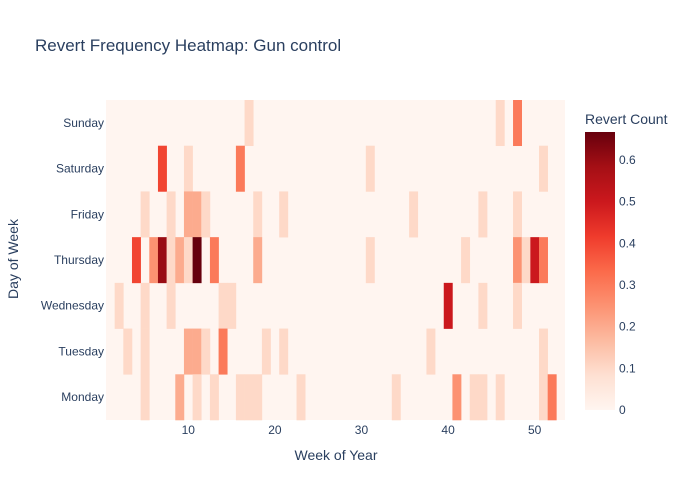 The height and width of the screenshot is (500, 700). I want to click on colorbar-tick-label: 0.2, so click(627, 327).